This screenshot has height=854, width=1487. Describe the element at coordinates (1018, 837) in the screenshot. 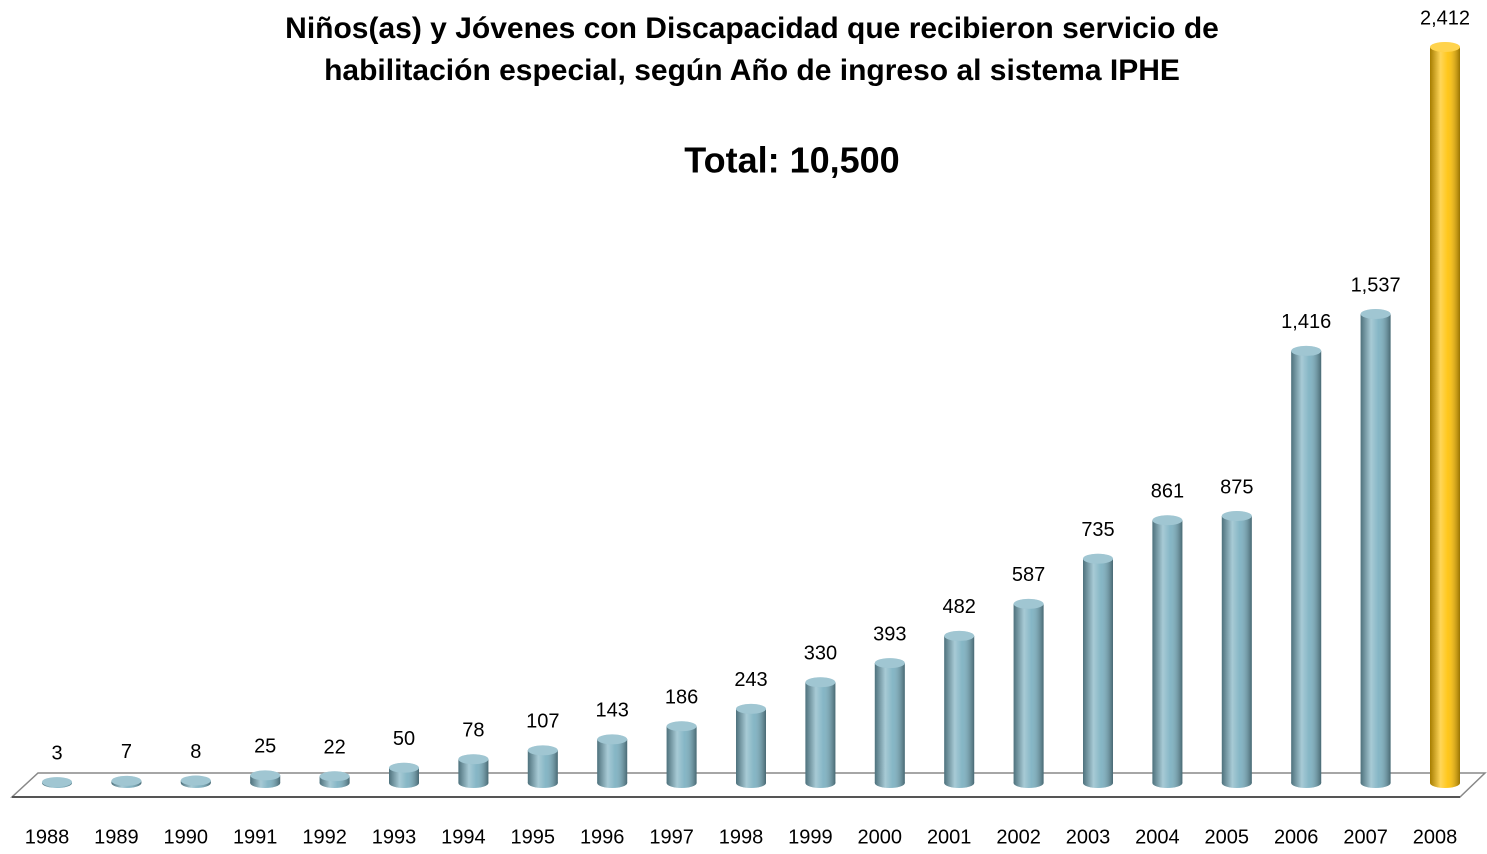

I see `x-tick-label: 2002` at that location.